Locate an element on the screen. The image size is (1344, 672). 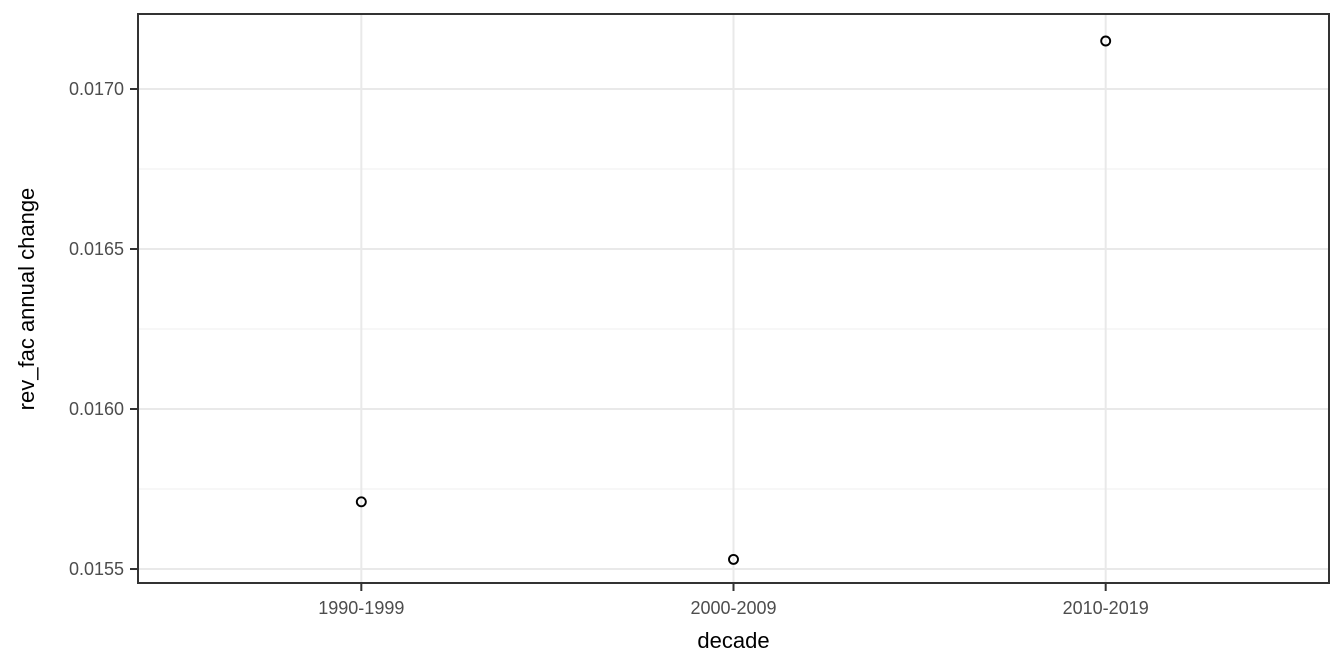
x-tick-label: 2000-2009 is located at coordinates (733, 608).